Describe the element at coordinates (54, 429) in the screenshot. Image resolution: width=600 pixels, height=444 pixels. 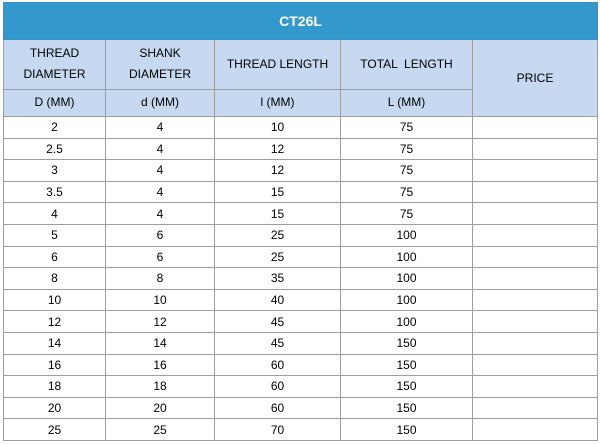
I see `cell-thread-diameter: 25` at that location.